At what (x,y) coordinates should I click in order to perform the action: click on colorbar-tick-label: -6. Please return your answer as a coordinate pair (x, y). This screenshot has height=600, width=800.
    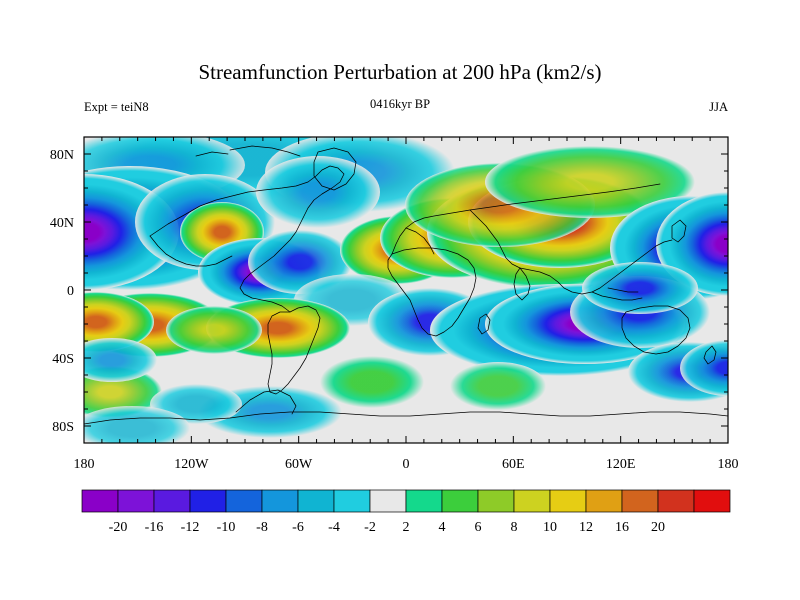
    Looking at the image, I should click on (298, 527).